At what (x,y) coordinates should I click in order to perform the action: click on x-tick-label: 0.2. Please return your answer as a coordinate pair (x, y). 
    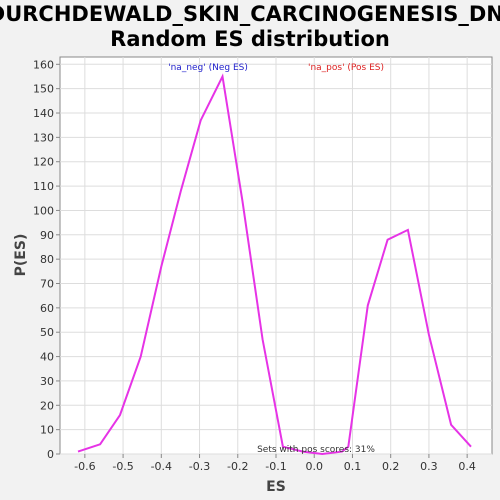
    Looking at the image, I should click on (391, 466).